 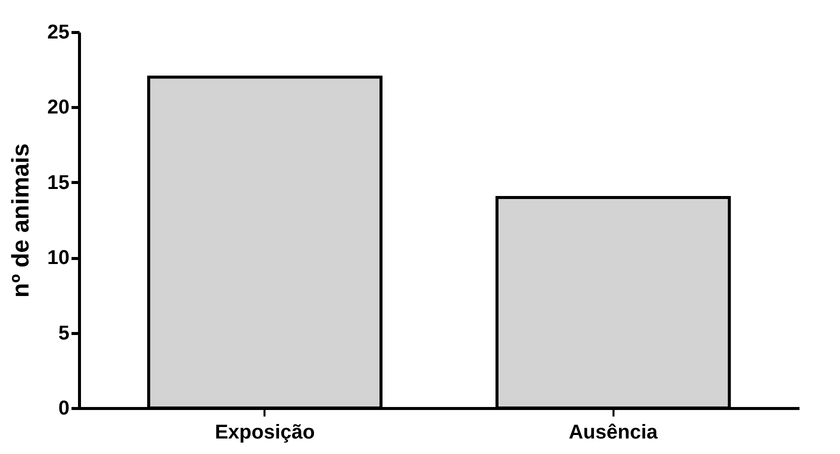 What do you see at coordinates (58, 107) in the screenshot?
I see `y-tick-label: 20` at bounding box center [58, 107].